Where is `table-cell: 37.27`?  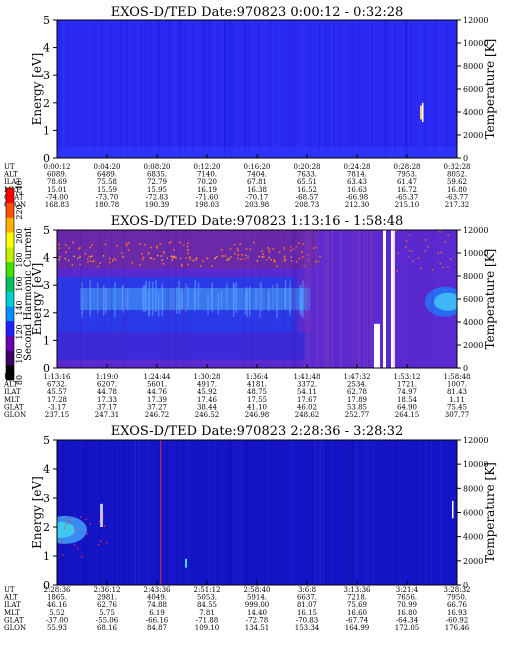
table-cell: 37.27 is located at coordinates (157, 407).